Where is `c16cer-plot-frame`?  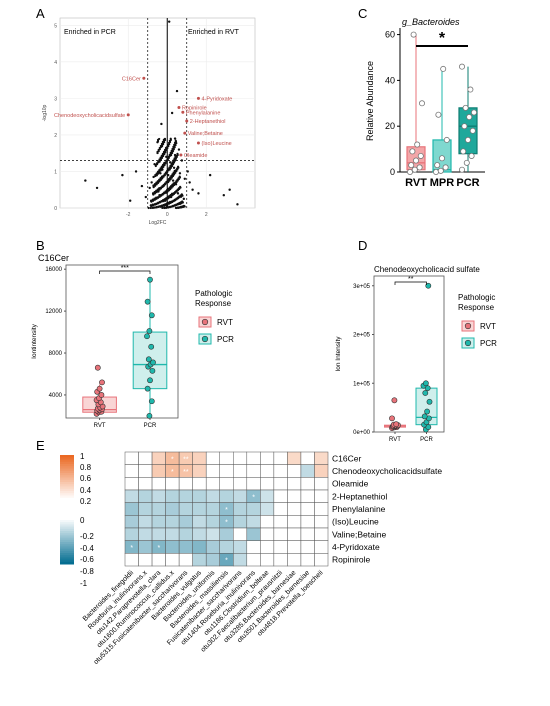
c16cer-plot-frame is located at coordinates (122, 341).